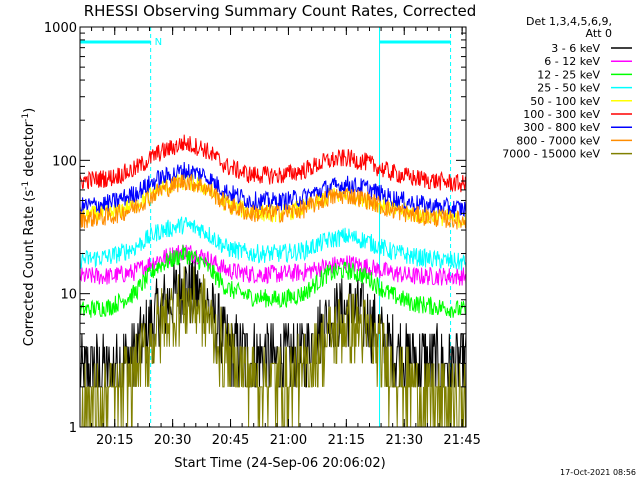  I want to click on y-axis-label-middle: detector, so click(29, 151).